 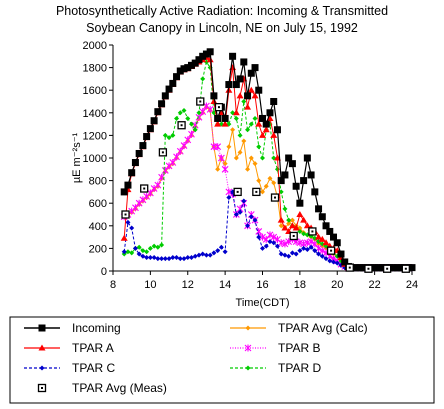 I want to click on y-tick-label: 400, so click(x=98, y=227).